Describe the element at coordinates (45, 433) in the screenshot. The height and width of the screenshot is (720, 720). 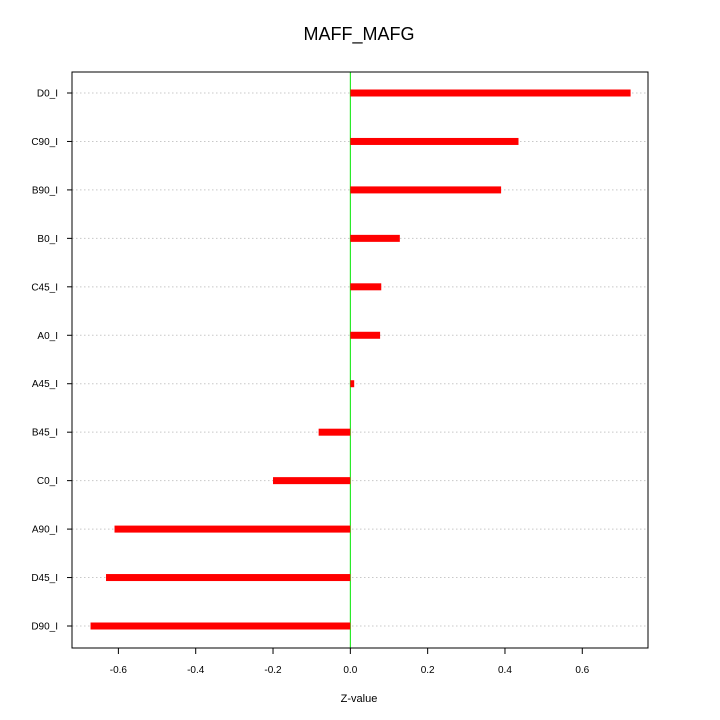
I see `y-tick-label: B45_I` at that location.